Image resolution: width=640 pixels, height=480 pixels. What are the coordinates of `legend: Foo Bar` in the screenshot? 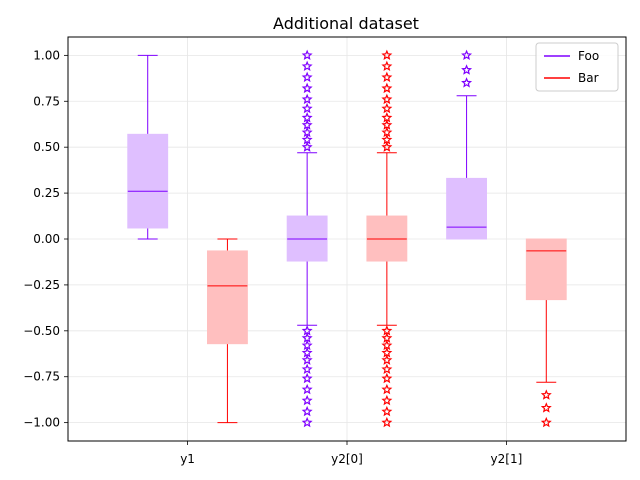 It's located at (577, 67).